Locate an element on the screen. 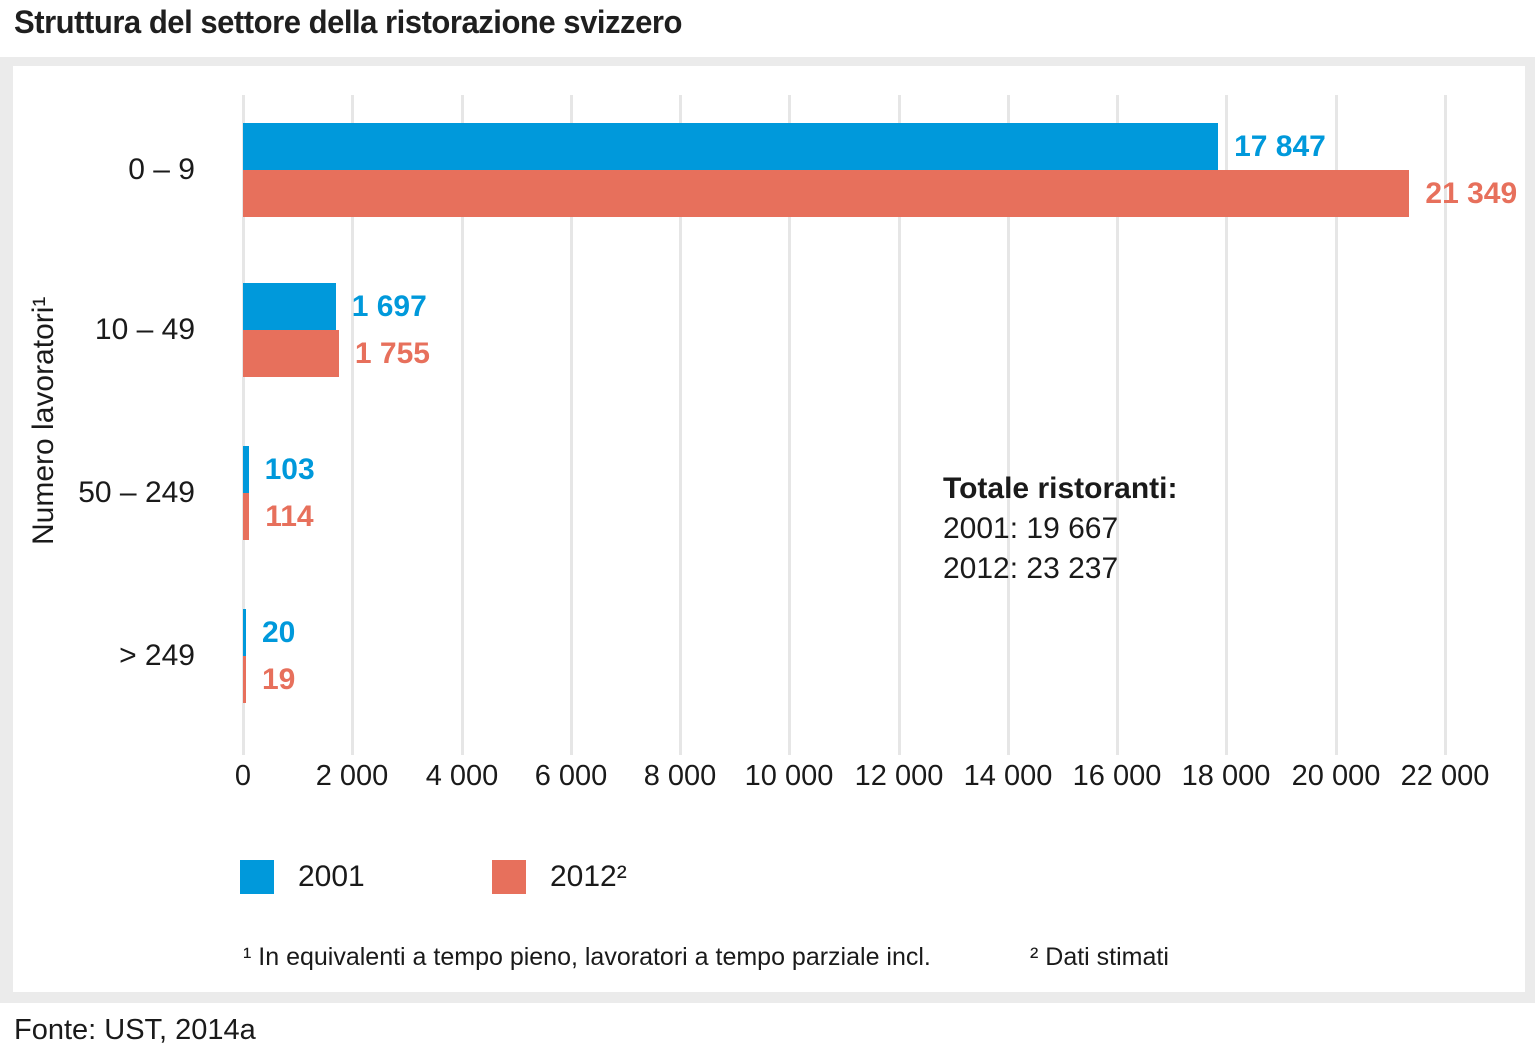 This screenshot has height=1058, width=1535. x-tick-label: 8 000 is located at coordinates (680, 776).